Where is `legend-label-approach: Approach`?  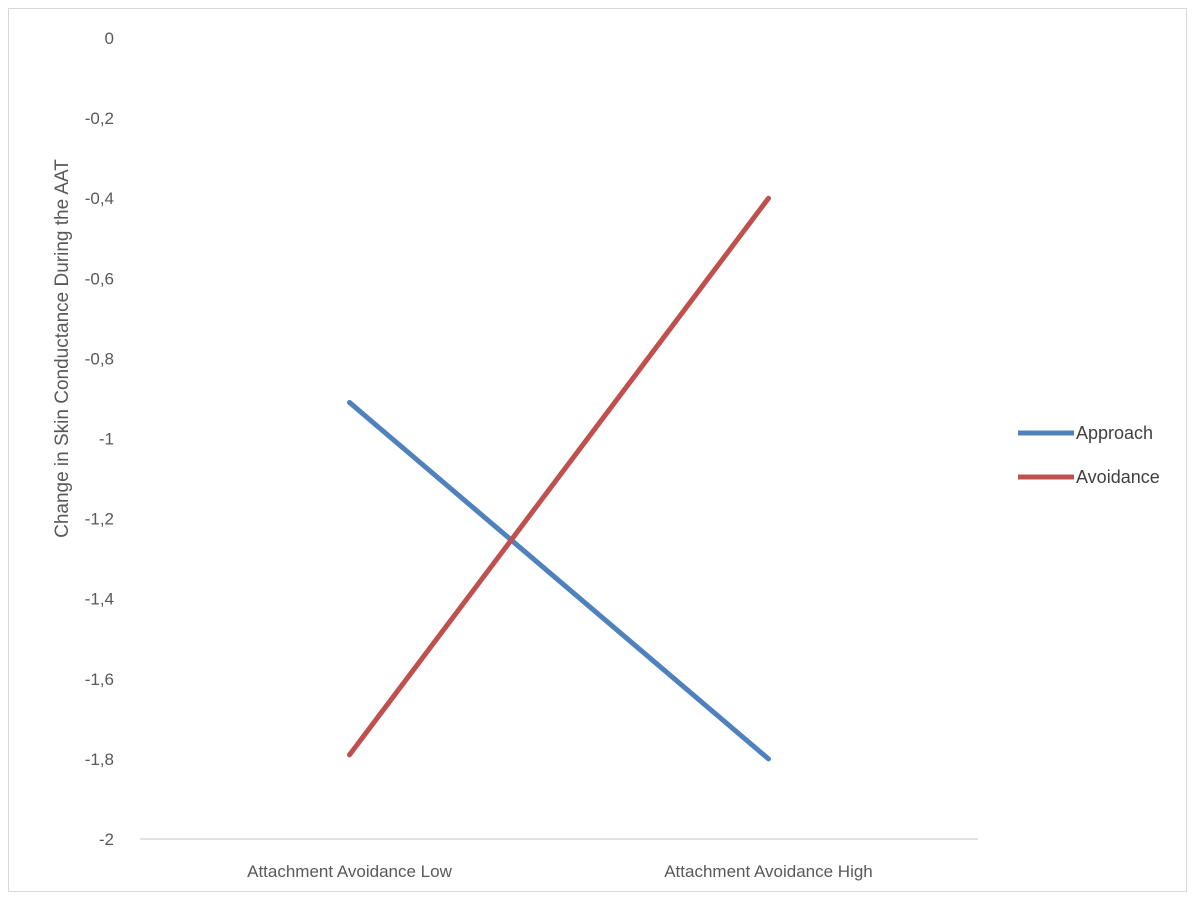 legend-label-approach: Approach is located at coordinates (1114, 433).